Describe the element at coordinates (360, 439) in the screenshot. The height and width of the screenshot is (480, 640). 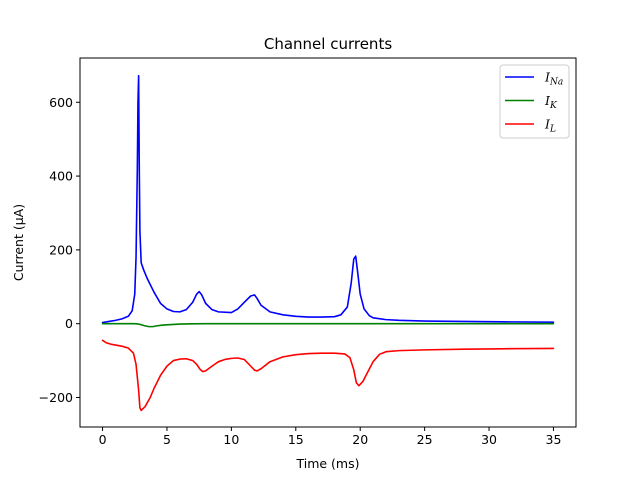
I see `x-tick-label: 20` at that location.